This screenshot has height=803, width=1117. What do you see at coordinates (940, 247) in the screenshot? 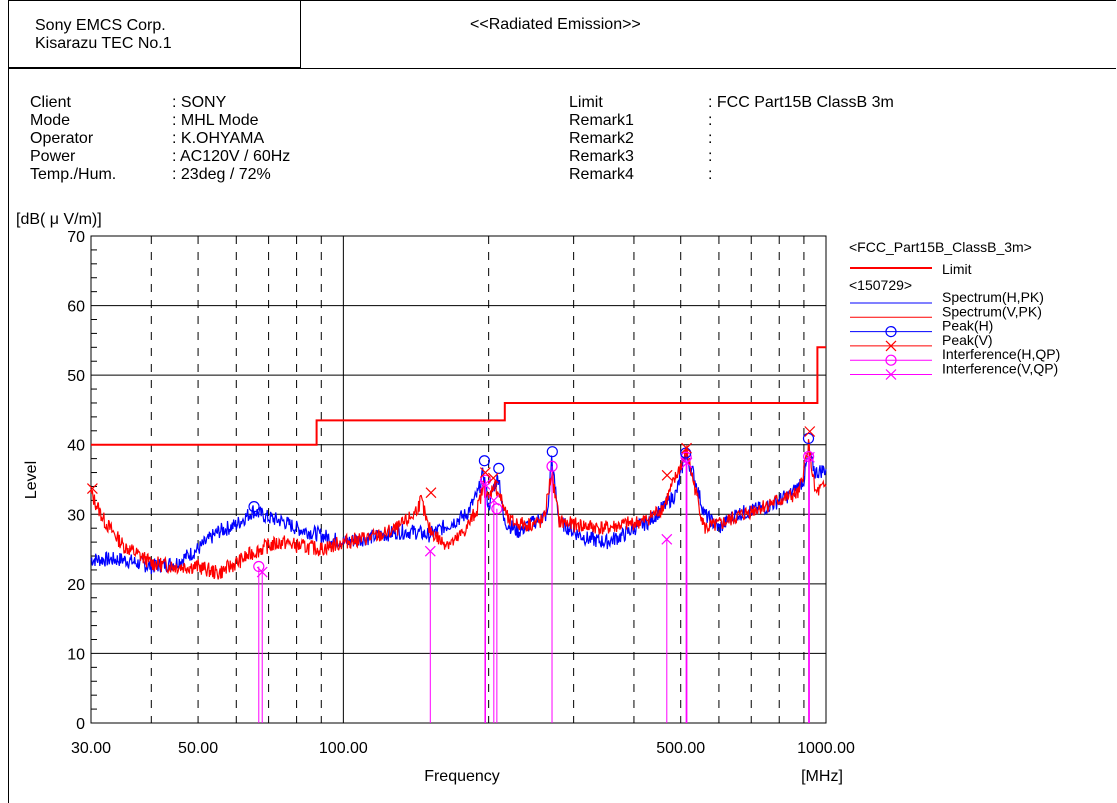
I see `legend-group-title: <FCC_Part15B_ClassB_3m>` at bounding box center [940, 247].